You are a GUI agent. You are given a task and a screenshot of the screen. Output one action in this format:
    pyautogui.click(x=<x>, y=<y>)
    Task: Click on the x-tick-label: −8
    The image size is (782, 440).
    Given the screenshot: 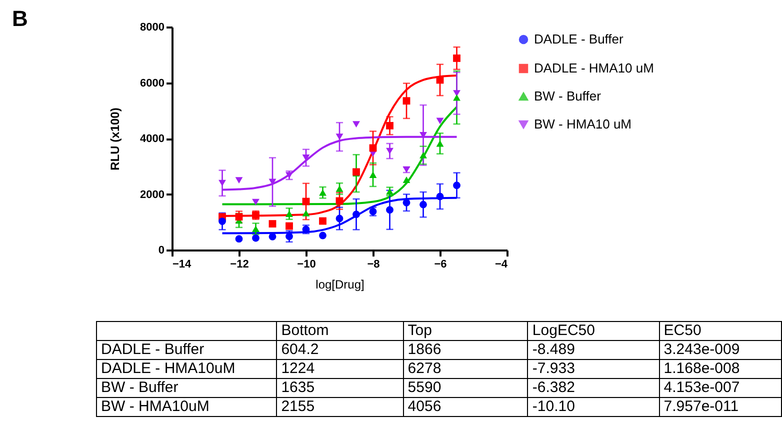 What is the action you would take?
    pyautogui.click(x=373, y=264)
    